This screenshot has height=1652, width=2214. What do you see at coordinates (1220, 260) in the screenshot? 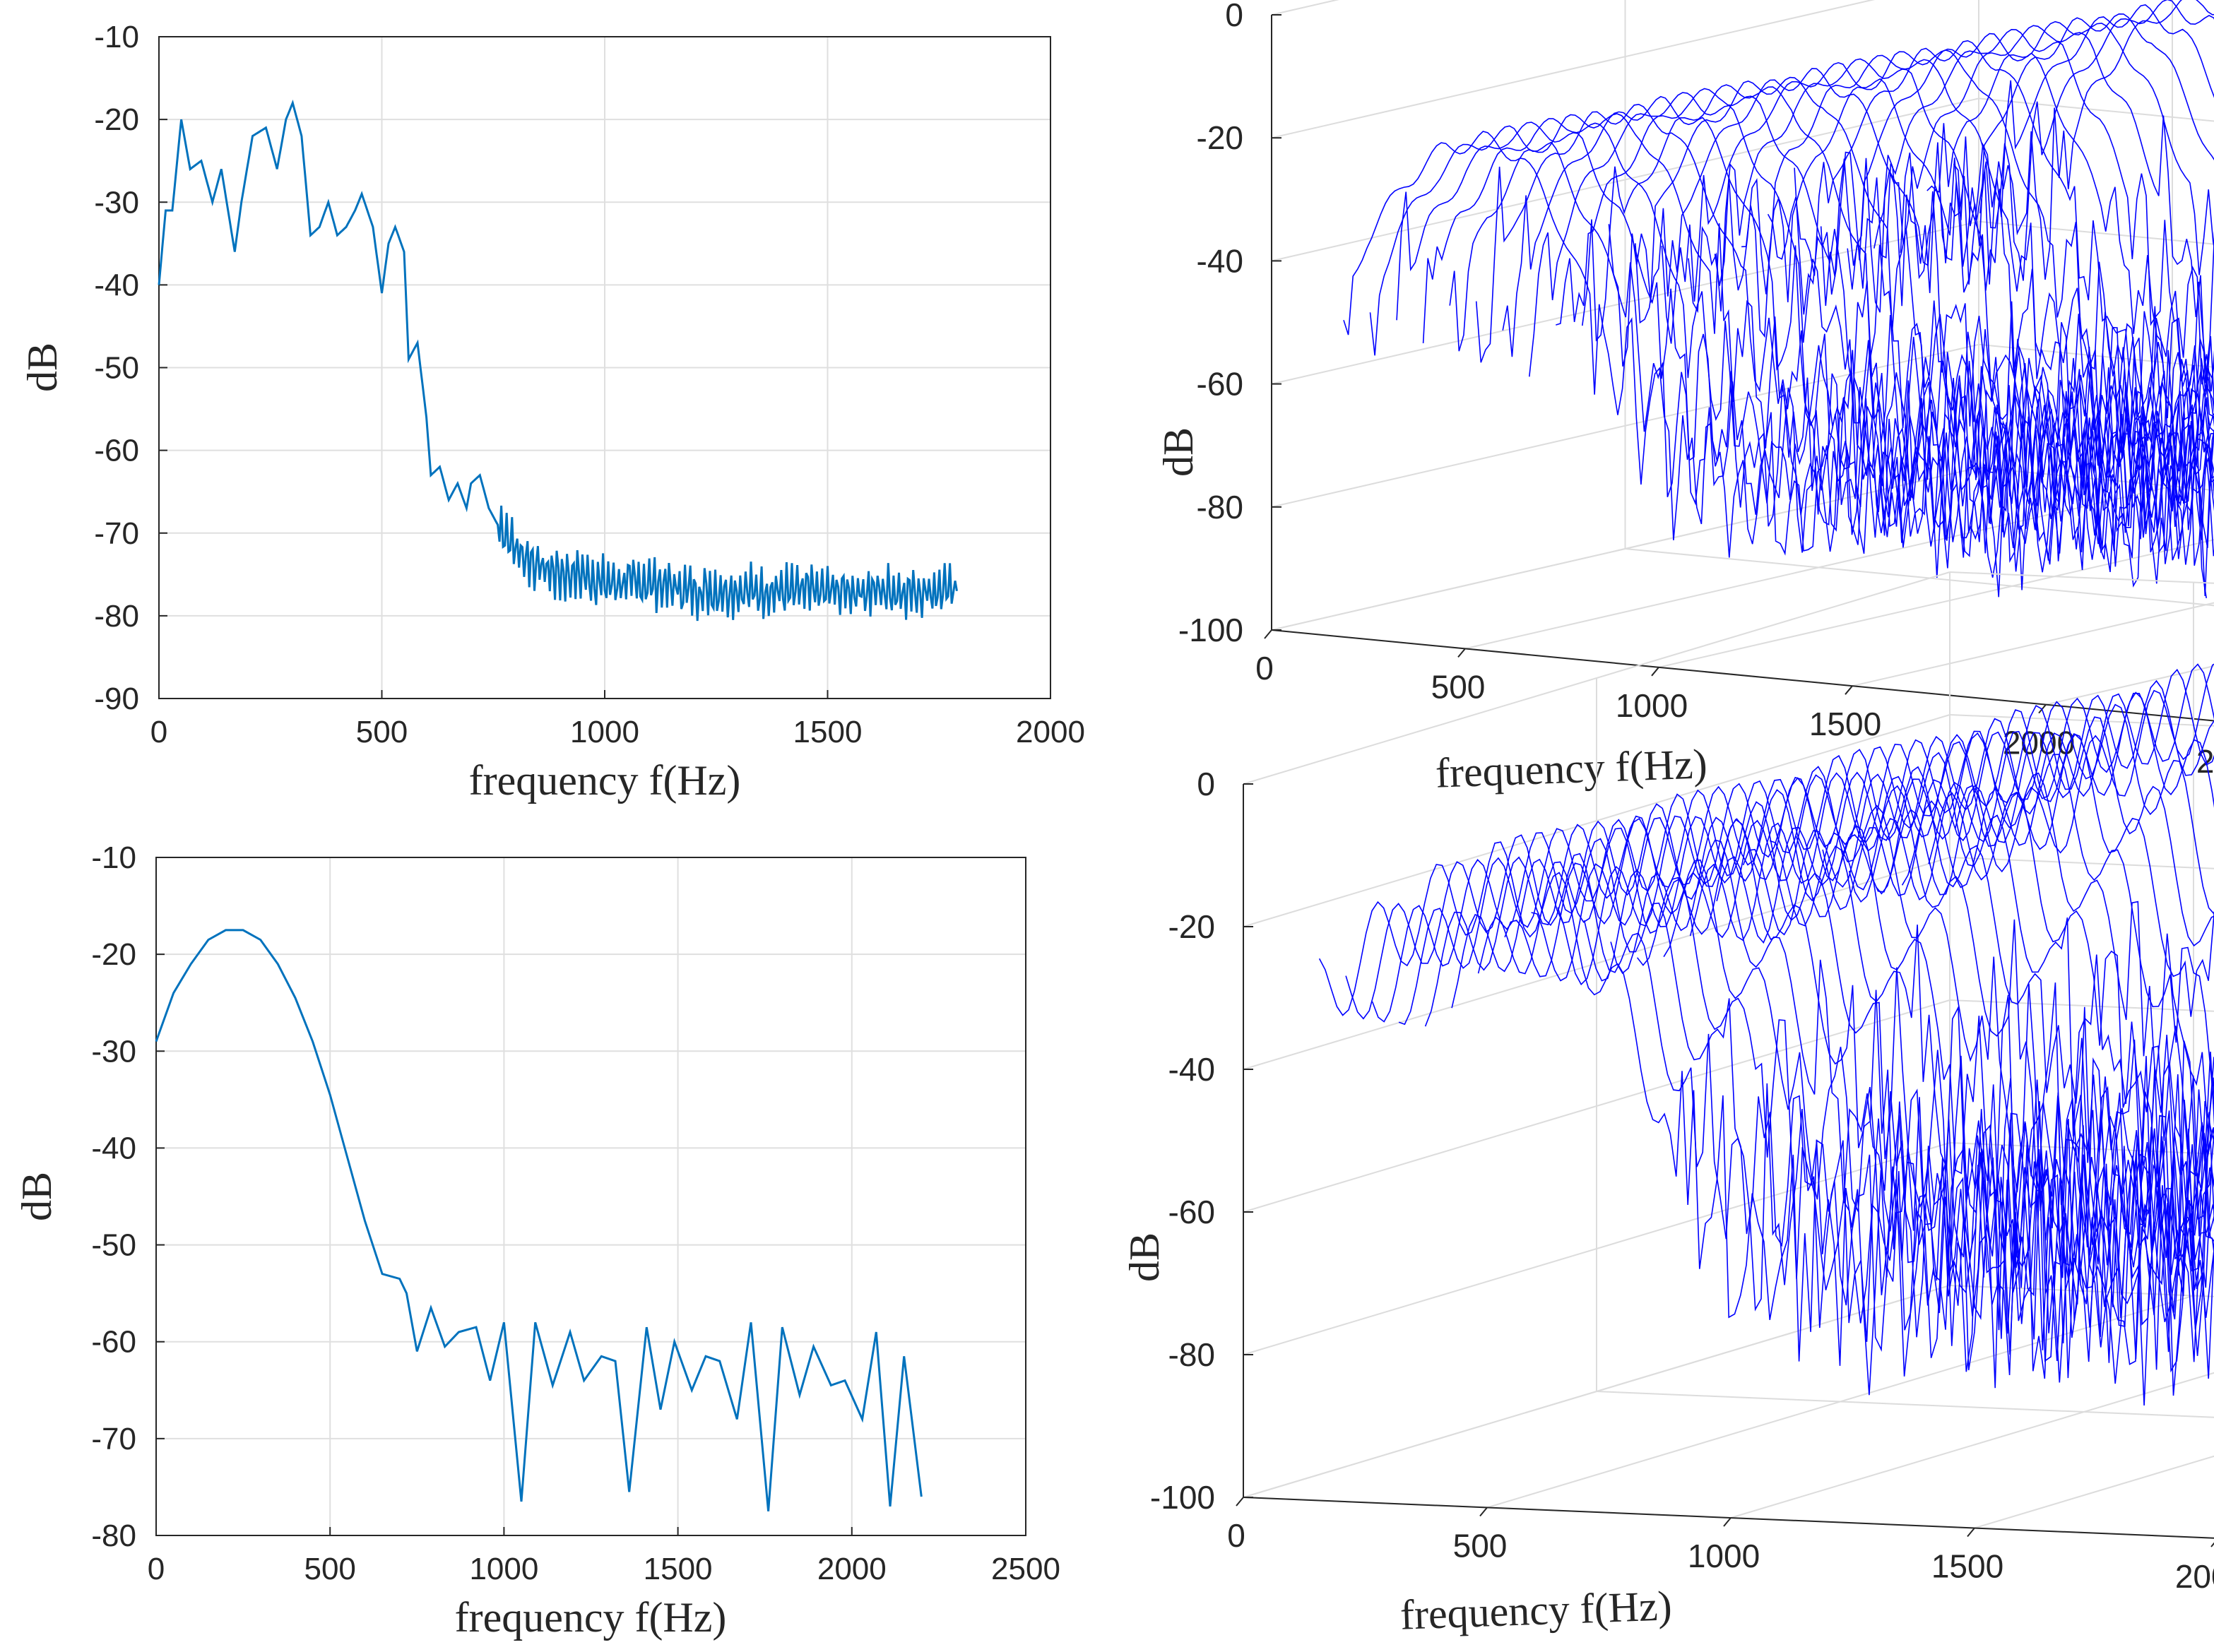
I see `z-tick-label: -40` at bounding box center [1220, 260].